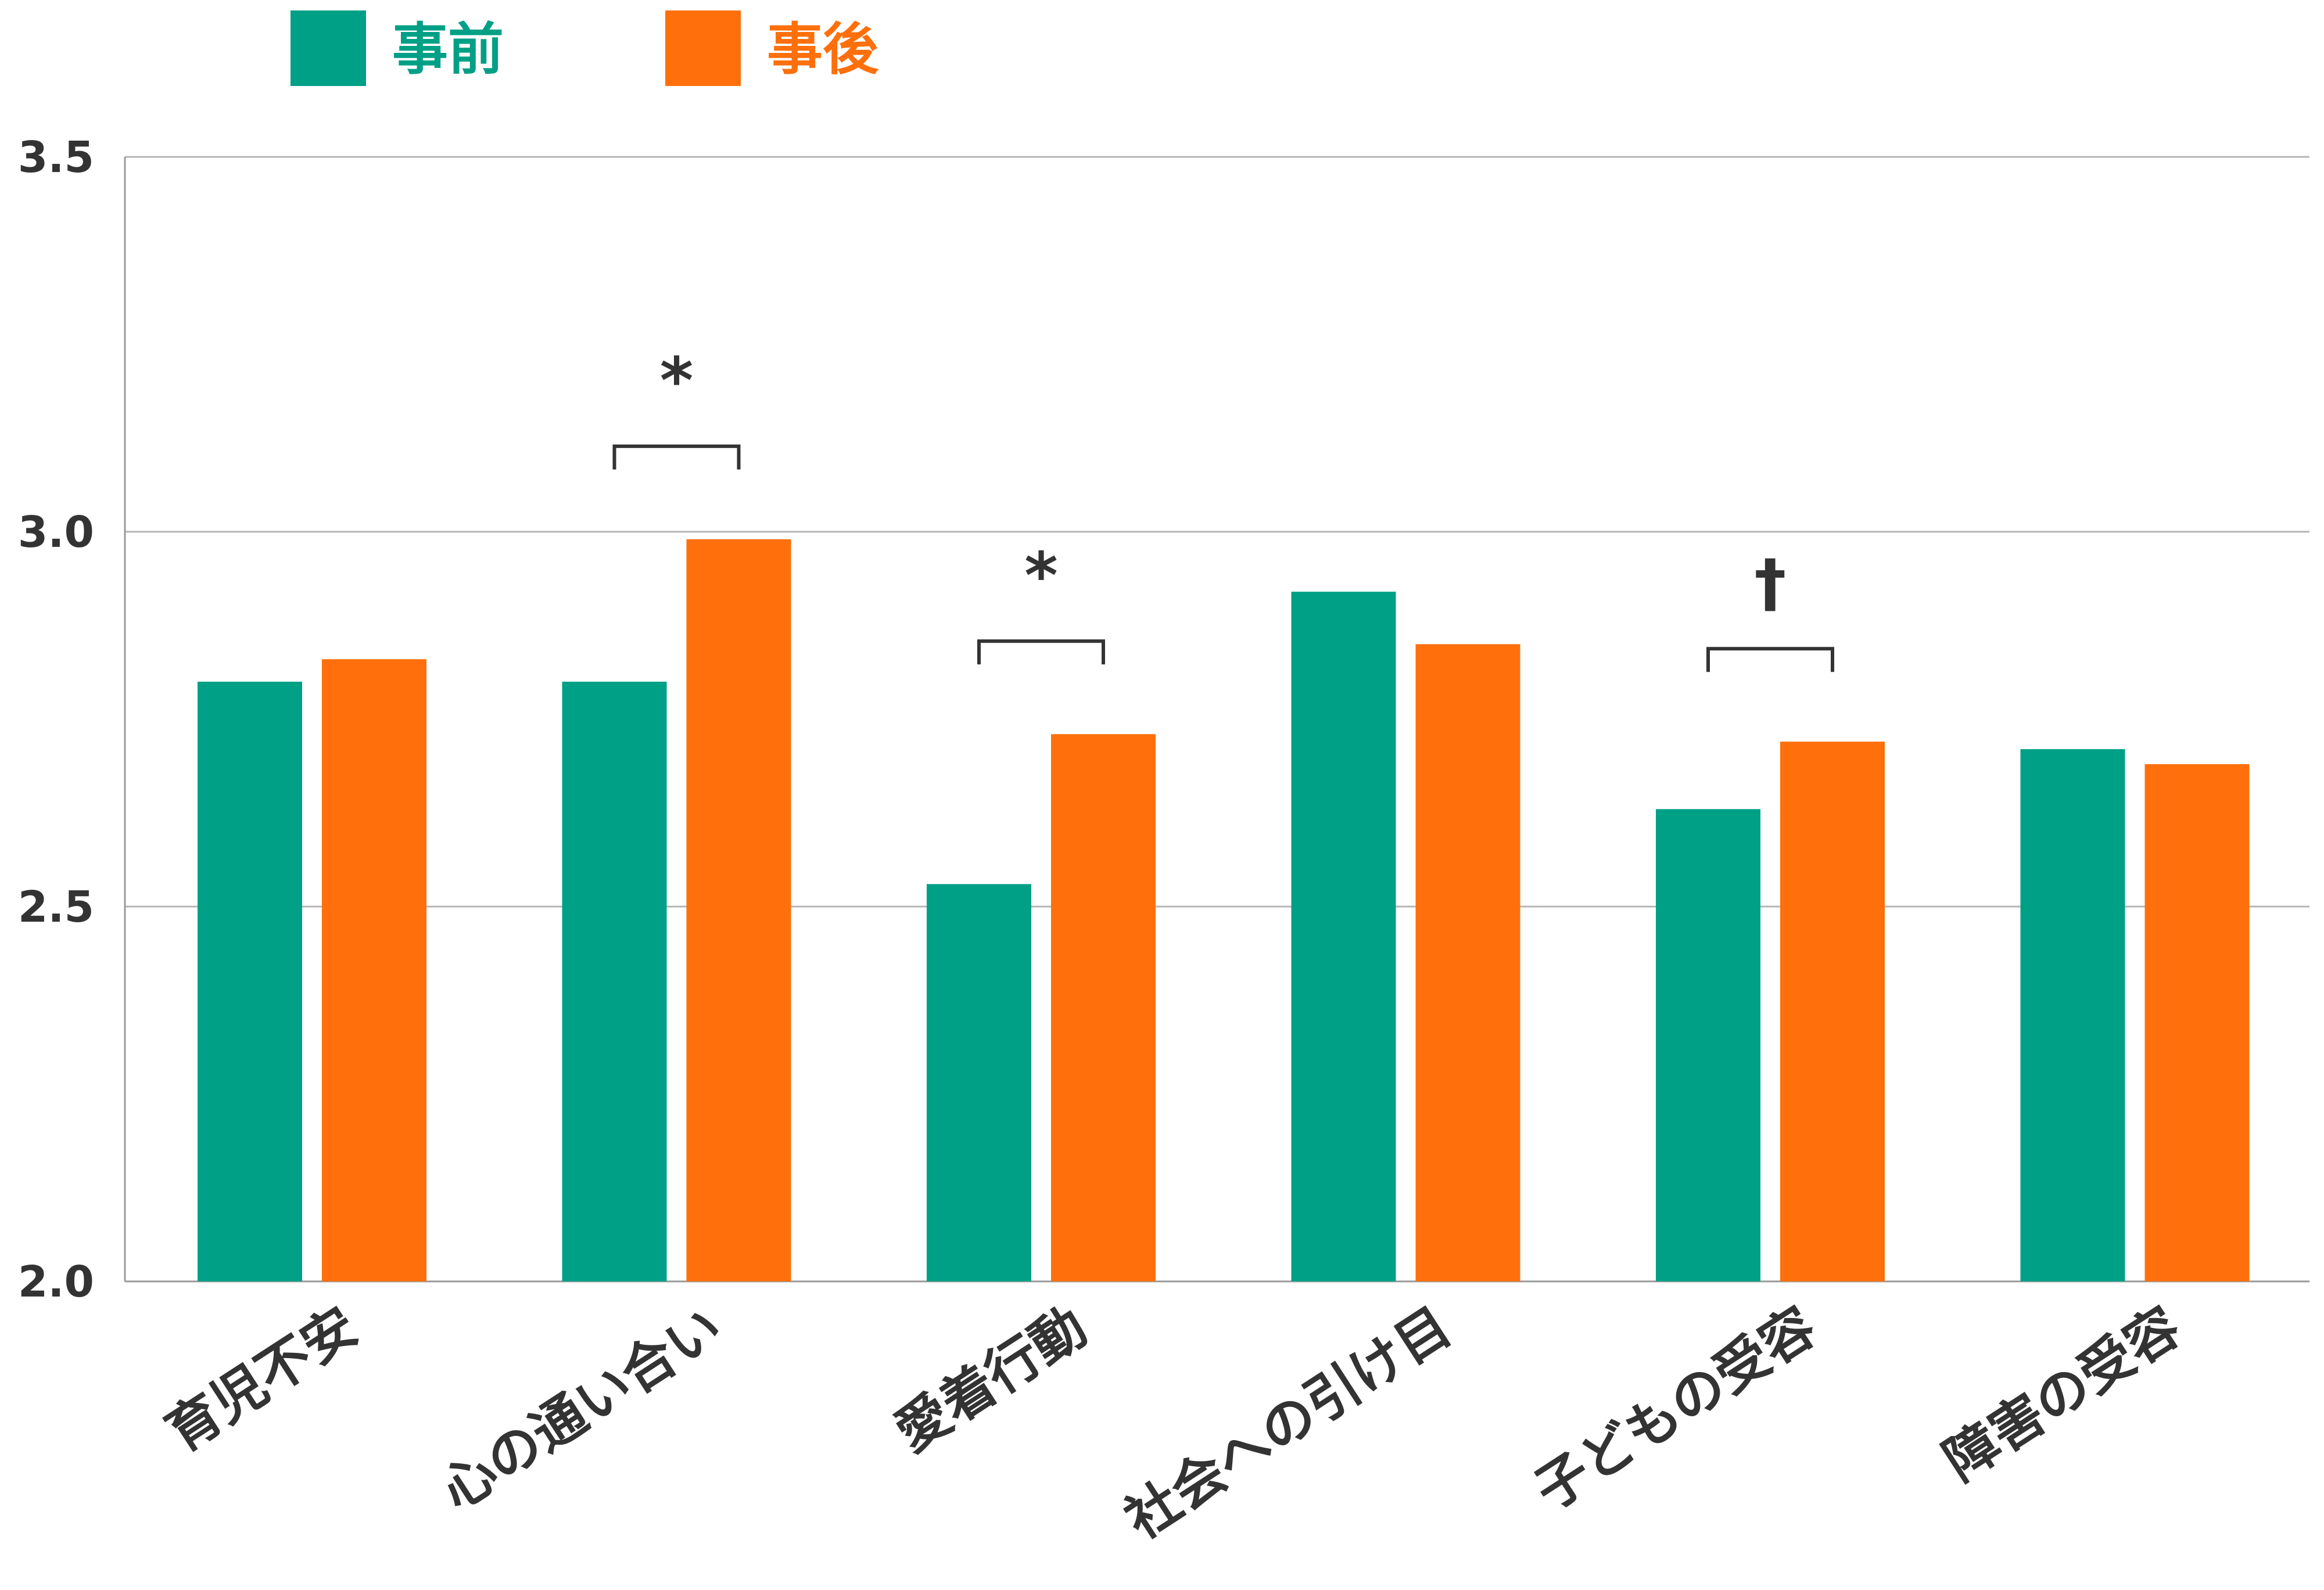  What do you see at coordinates (991, 1379) in the screenshot?
I see `x-tick-label: 愛着行動` at bounding box center [991, 1379].